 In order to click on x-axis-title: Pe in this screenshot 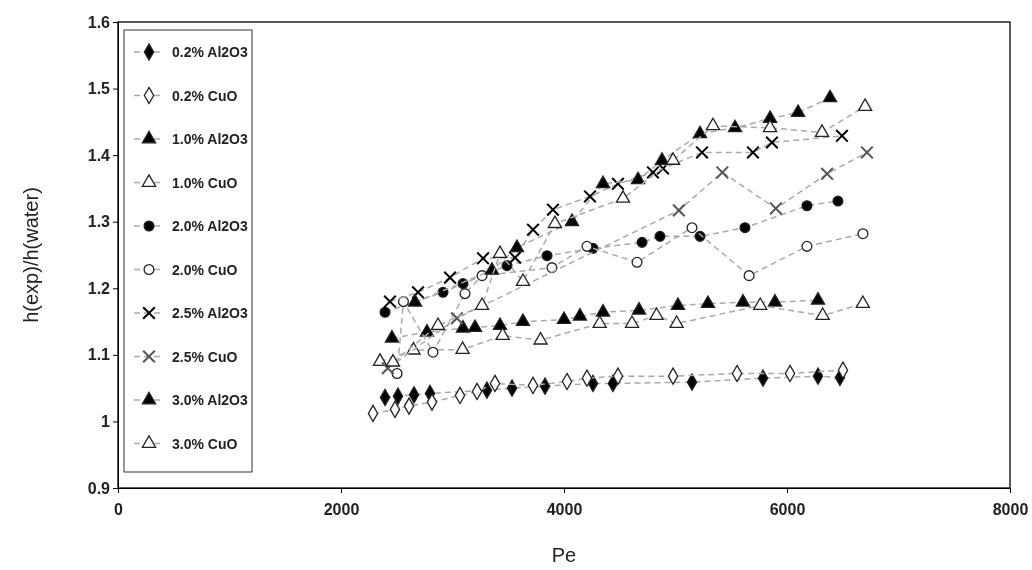, I will do `click(564, 555)`.